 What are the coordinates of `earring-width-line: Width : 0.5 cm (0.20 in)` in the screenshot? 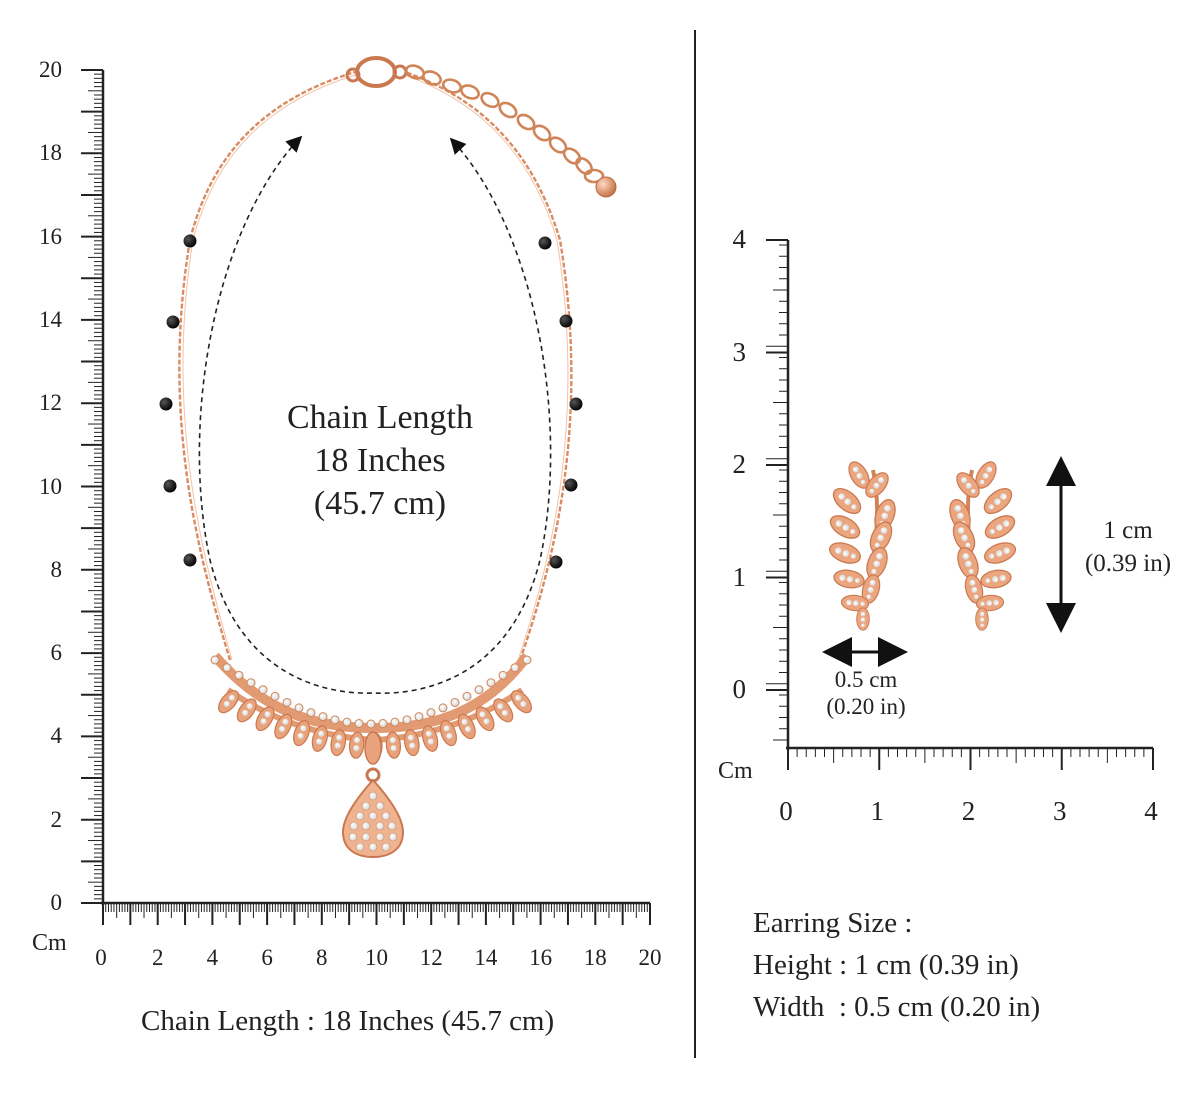 It's located at (897, 1007).